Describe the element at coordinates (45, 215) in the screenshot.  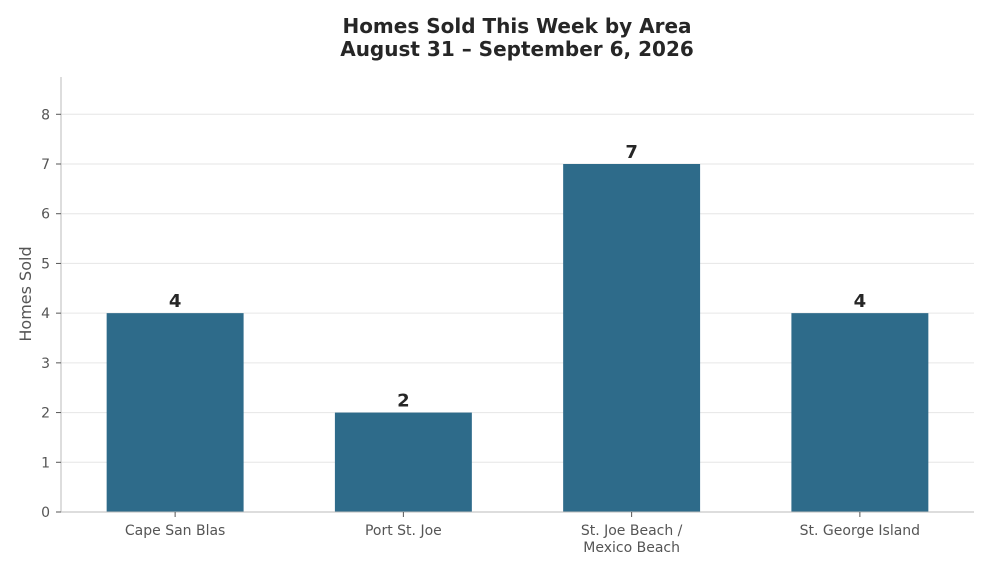
I see `y-tick-label-6: 6` at that location.